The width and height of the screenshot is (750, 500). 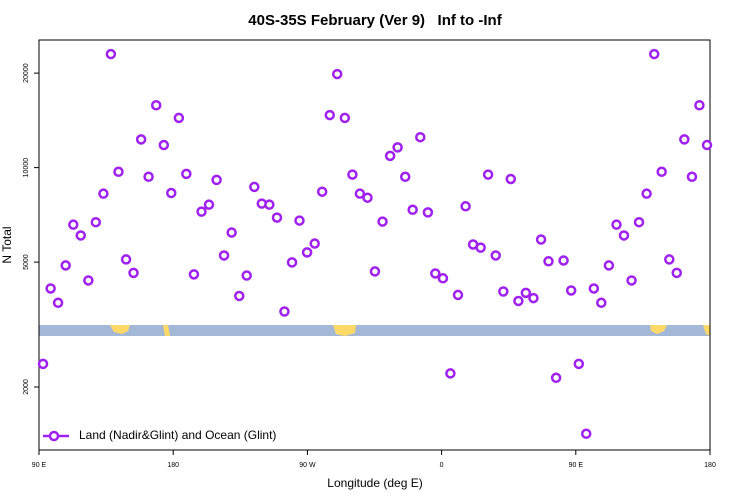 What do you see at coordinates (710, 465) in the screenshot?
I see `x-tick-label: 180` at bounding box center [710, 465].